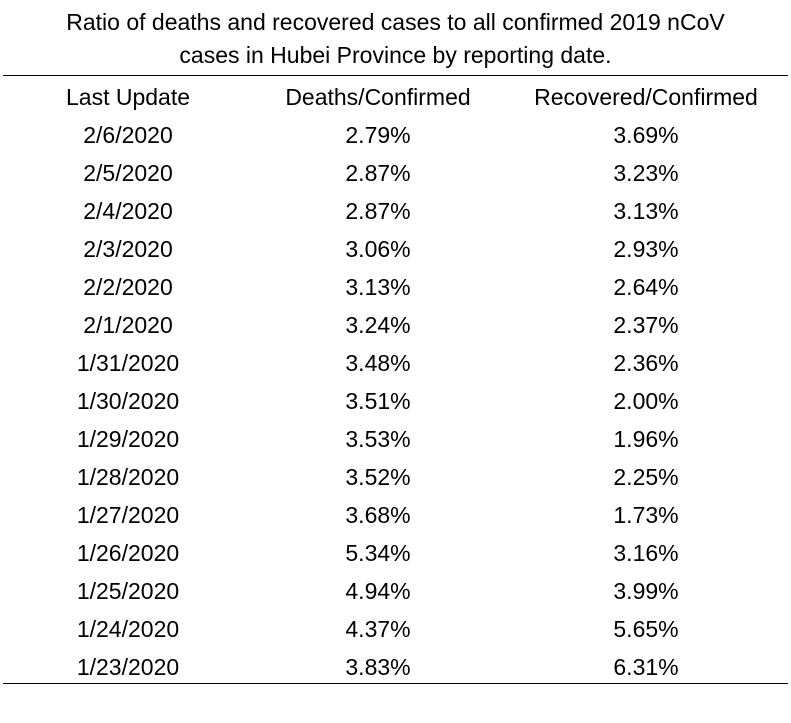 This screenshot has width=791, height=723. What do you see at coordinates (395, 75) in the screenshot?
I see `top-rule` at bounding box center [395, 75].